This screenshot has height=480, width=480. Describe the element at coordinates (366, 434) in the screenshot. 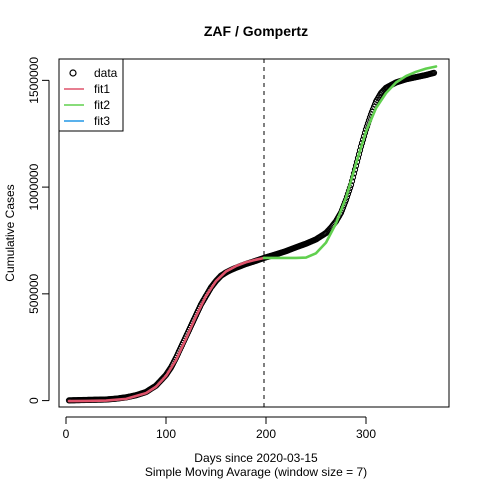

I see `x-tick-label: 300` at that location.